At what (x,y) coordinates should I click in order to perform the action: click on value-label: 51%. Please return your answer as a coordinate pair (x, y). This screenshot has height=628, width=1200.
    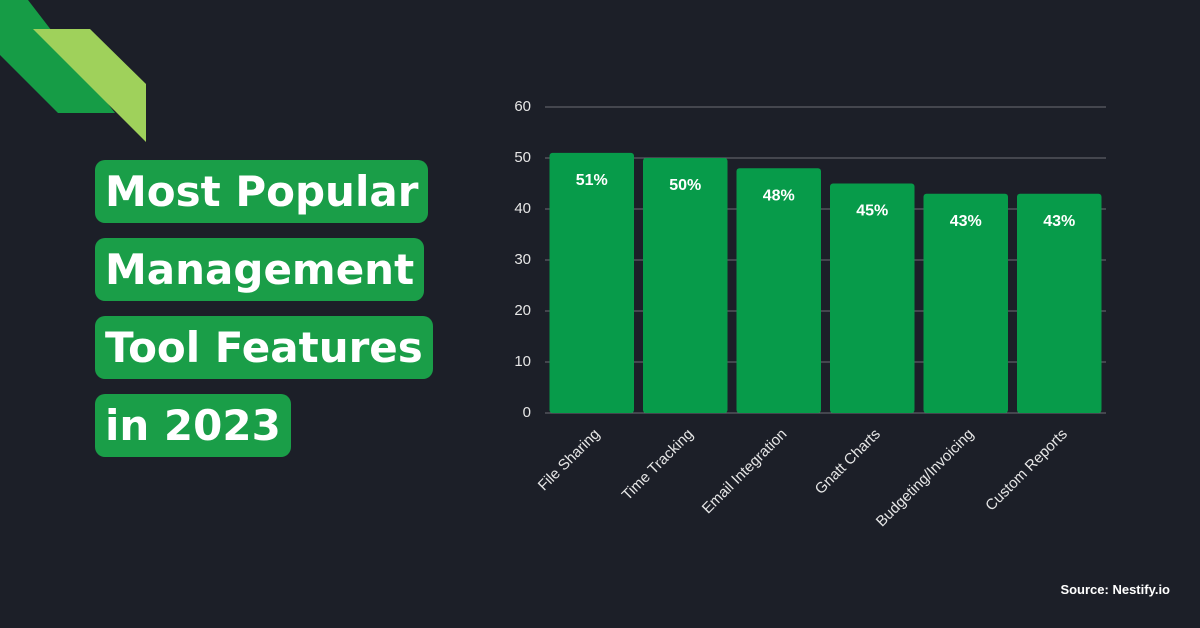
    Looking at the image, I should click on (592, 180).